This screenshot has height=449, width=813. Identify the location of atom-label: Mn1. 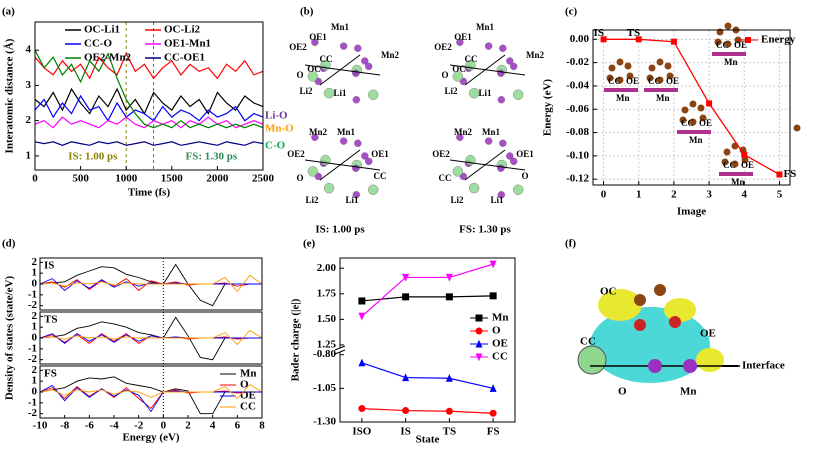
(485, 27).